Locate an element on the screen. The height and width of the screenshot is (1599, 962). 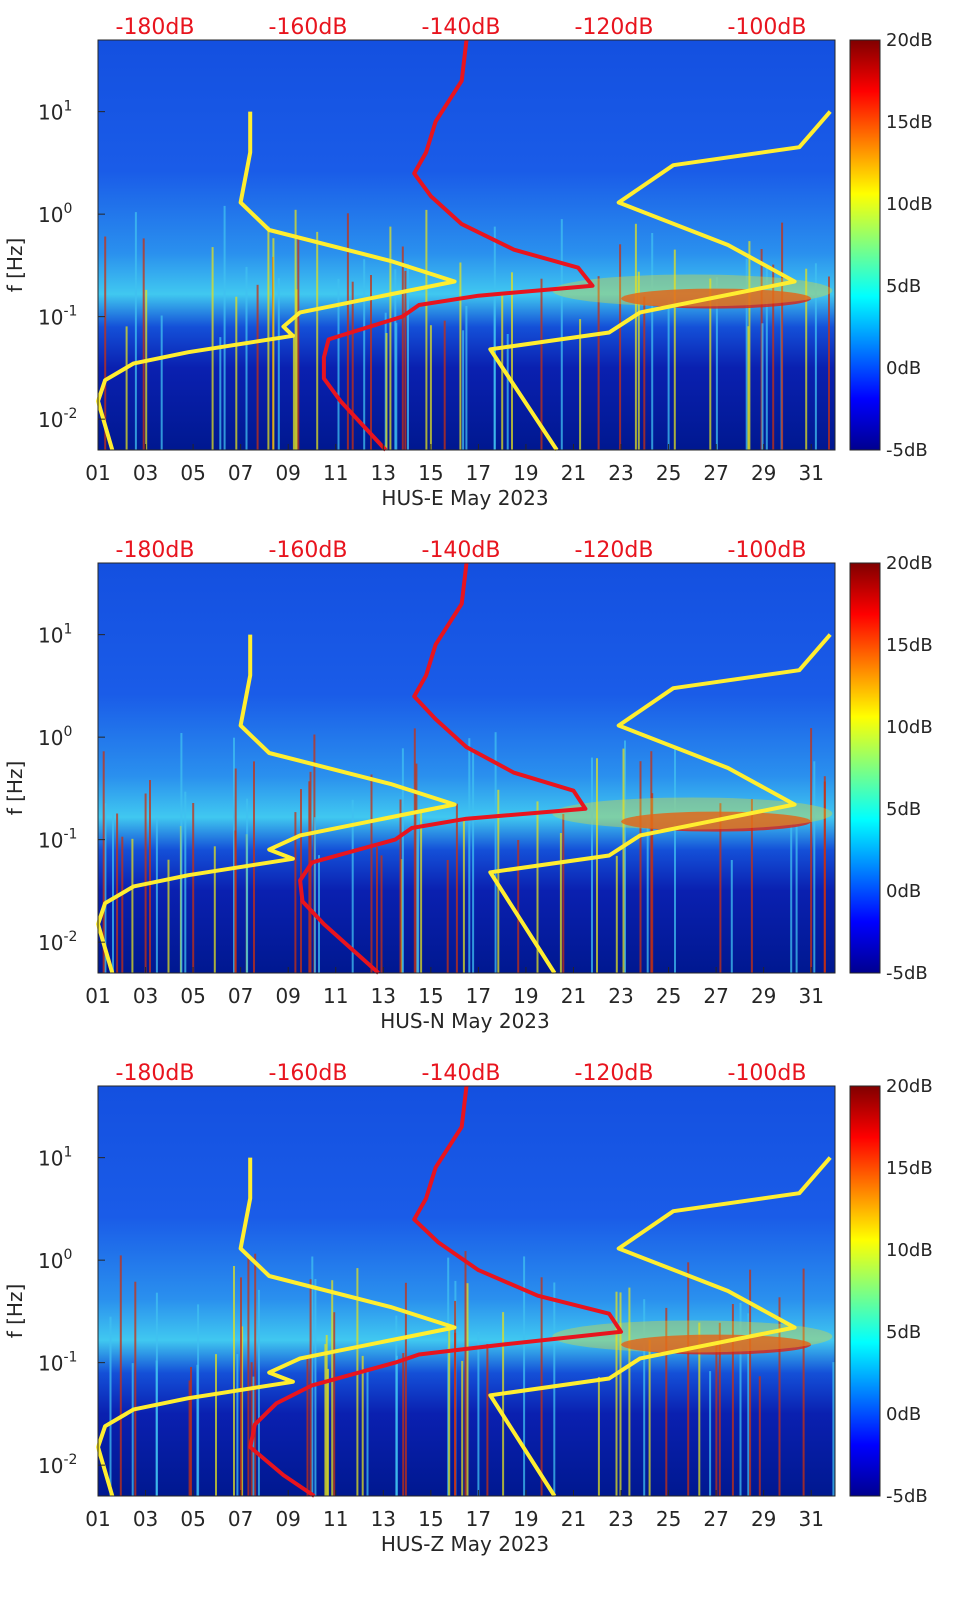
db-label: -140dB is located at coordinates (461, 27).